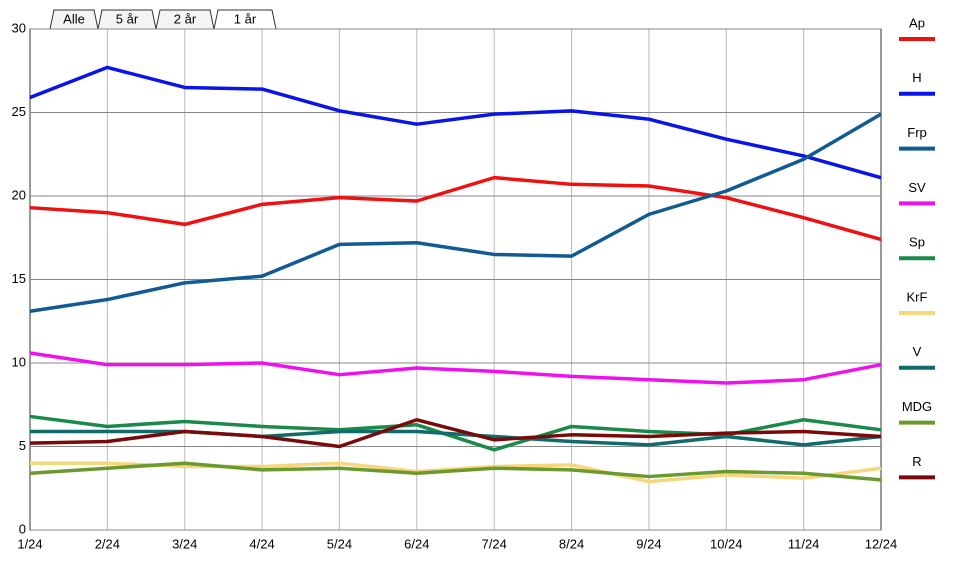  I want to click on x-tick-label: 7/24, so click(494, 543).